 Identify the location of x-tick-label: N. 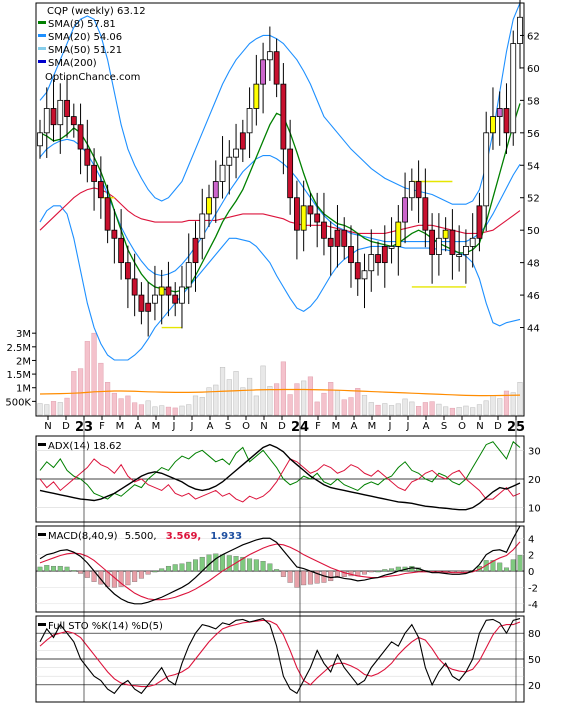
(263, 426).